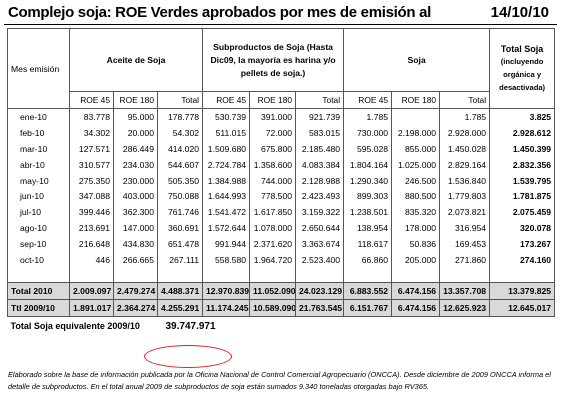  Describe the element at coordinates (273, 244) in the screenshot. I see `value-cell: 2.371.620` at that location.